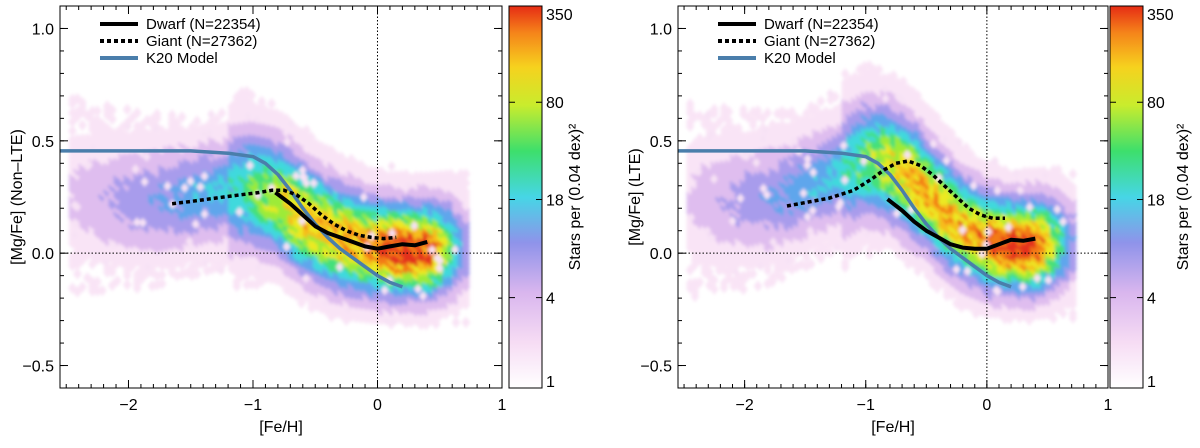  What do you see at coordinates (525, 197) in the screenshot?
I see `colorbar-gradient` at bounding box center [525, 197].